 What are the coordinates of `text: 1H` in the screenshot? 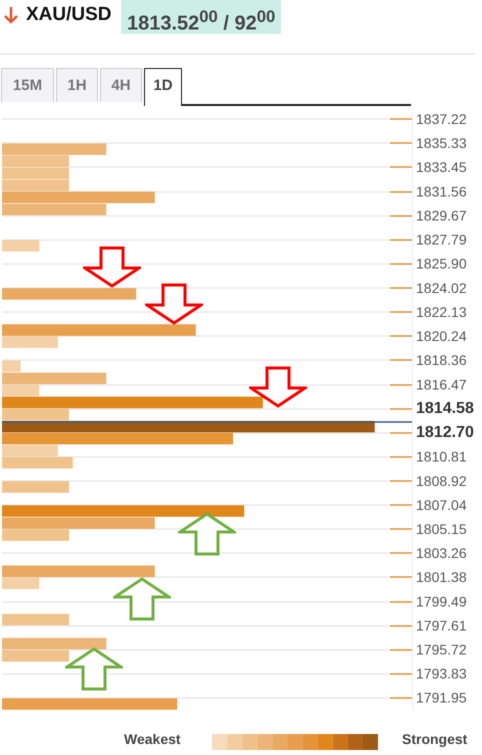 It's located at (77, 85).